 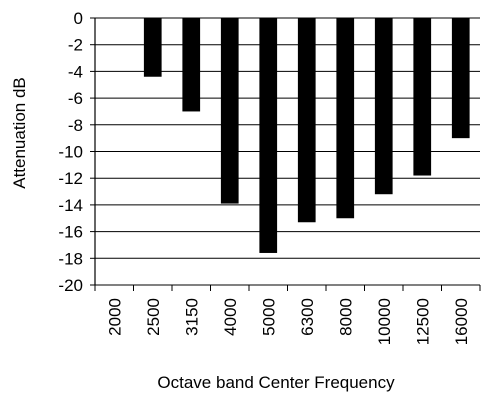 I want to click on y-tick-label: -12, so click(x=70, y=178).